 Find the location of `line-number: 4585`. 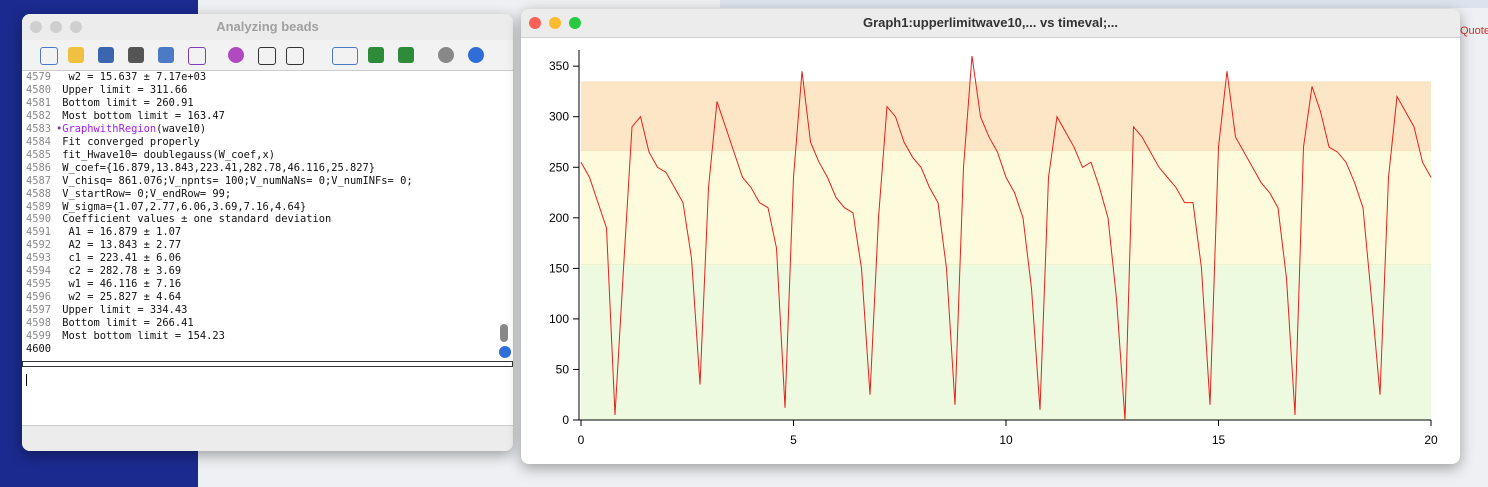

line-number: 4585 is located at coordinates (39, 154).